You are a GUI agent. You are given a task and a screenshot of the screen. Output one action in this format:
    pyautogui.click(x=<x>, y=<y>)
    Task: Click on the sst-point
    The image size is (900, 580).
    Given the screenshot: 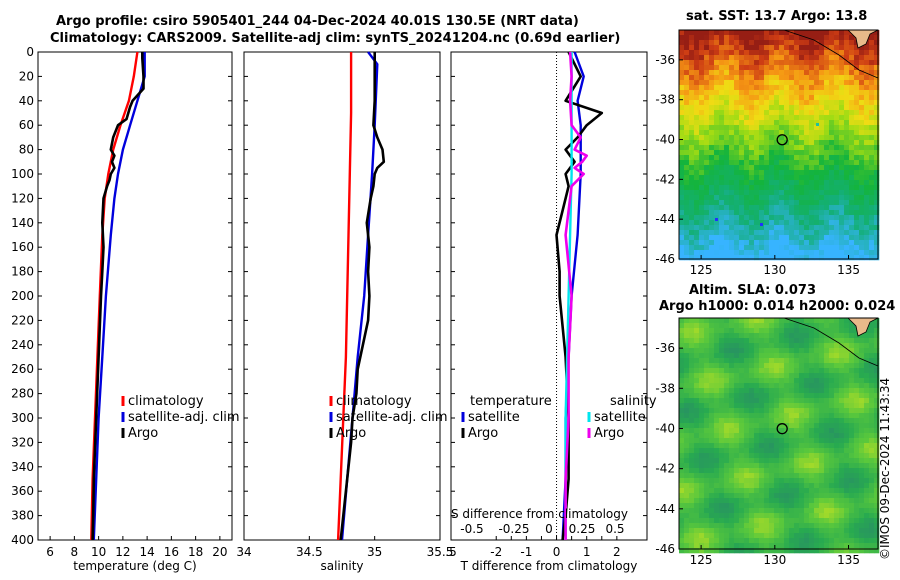 What is the action you would take?
    pyautogui.click(x=716, y=219)
    